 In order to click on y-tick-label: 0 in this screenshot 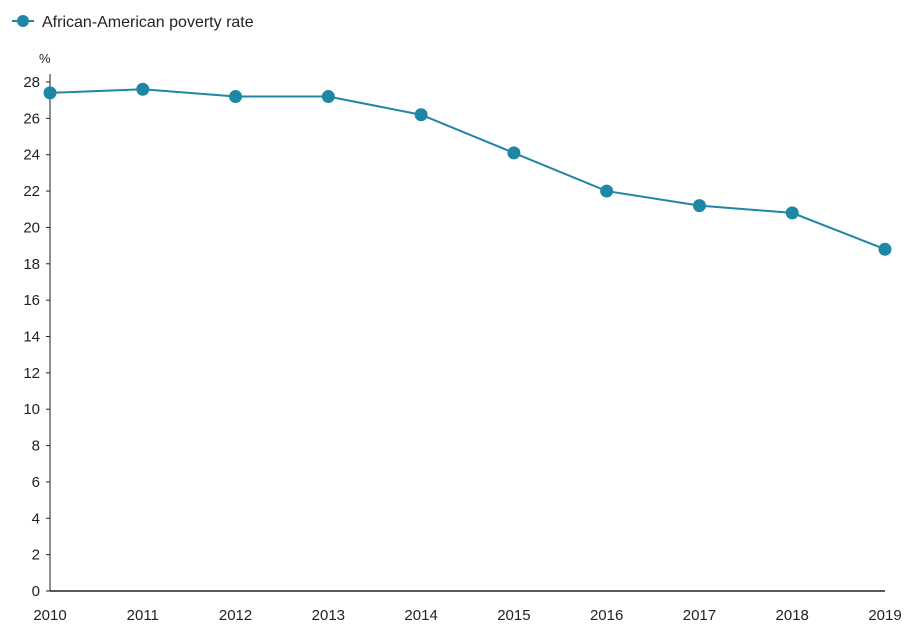, I will do `click(36, 591)`.